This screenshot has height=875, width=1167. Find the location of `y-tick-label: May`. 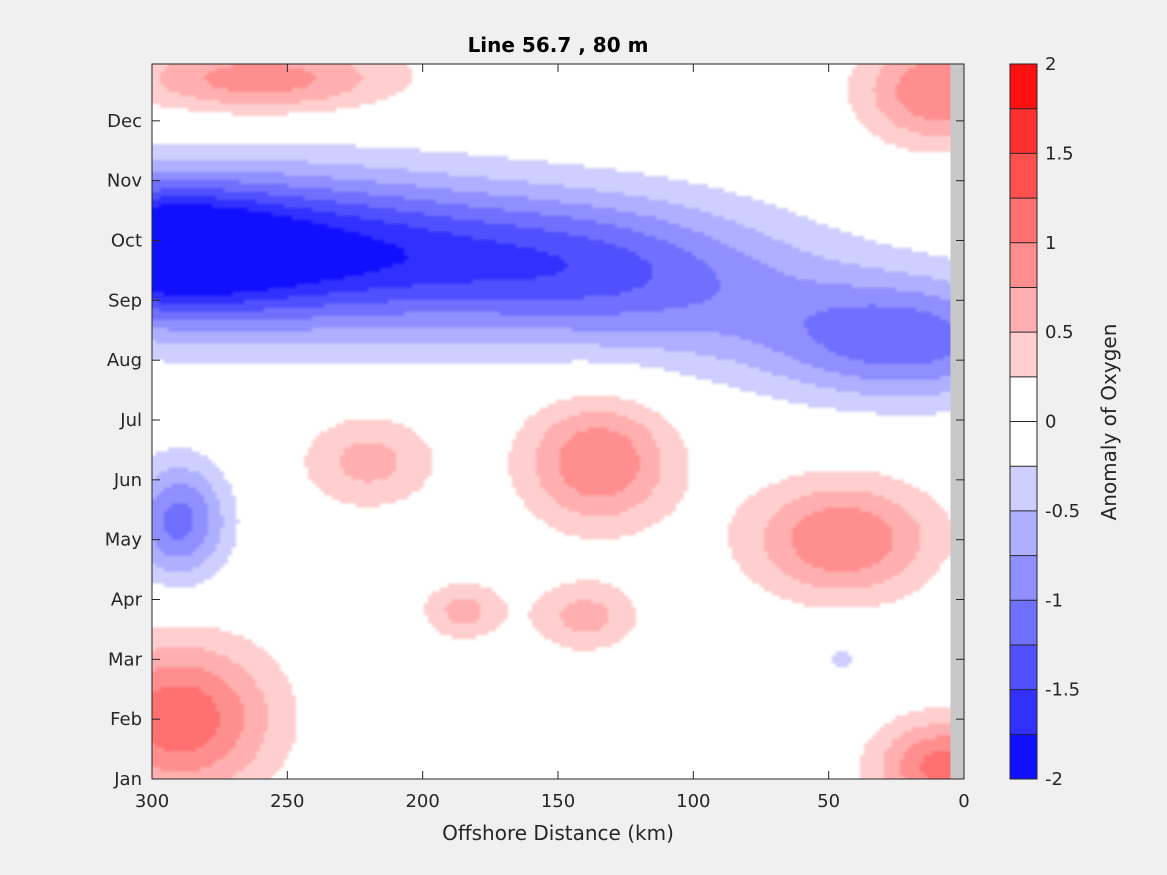

y-tick-label: May is located at coordinates (124, 540).